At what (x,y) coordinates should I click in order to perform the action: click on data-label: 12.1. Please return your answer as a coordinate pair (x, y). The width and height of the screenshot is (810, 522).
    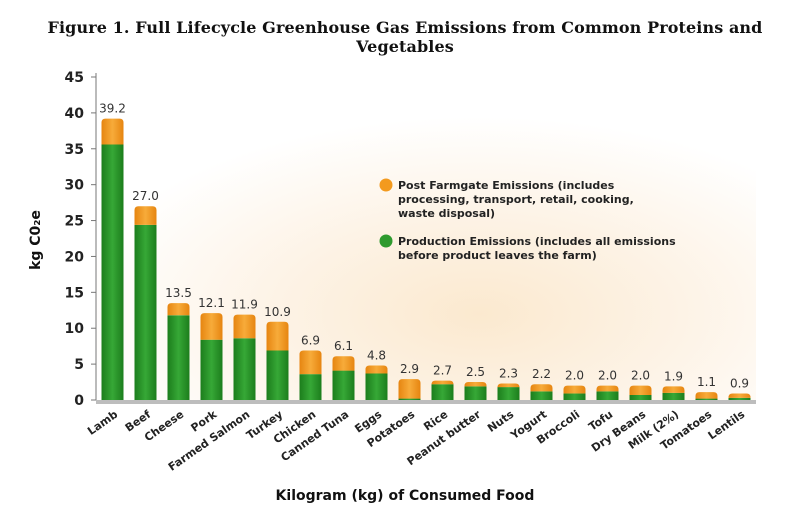
    Looking at the image, I should click on (211, 303).